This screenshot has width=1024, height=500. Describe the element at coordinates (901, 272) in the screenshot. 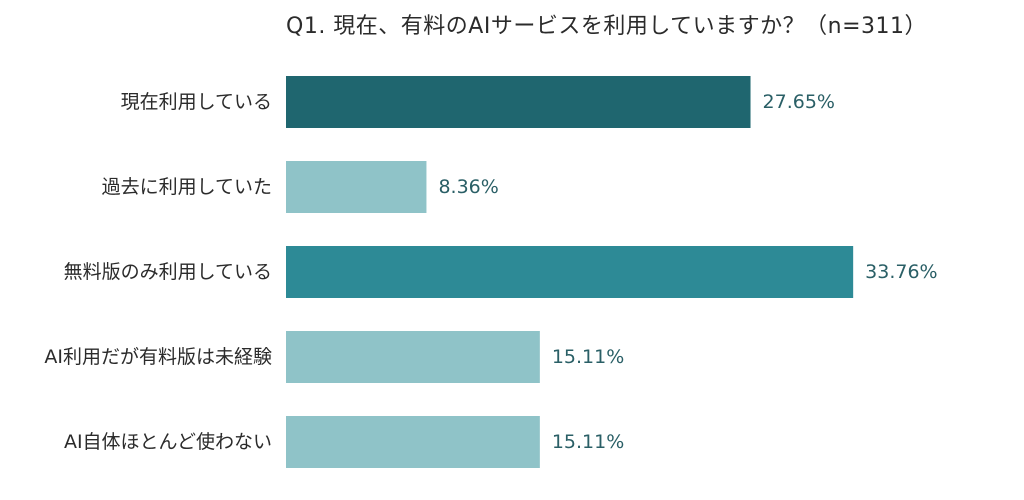

I see `value-label-2: 33.76%` at that location.